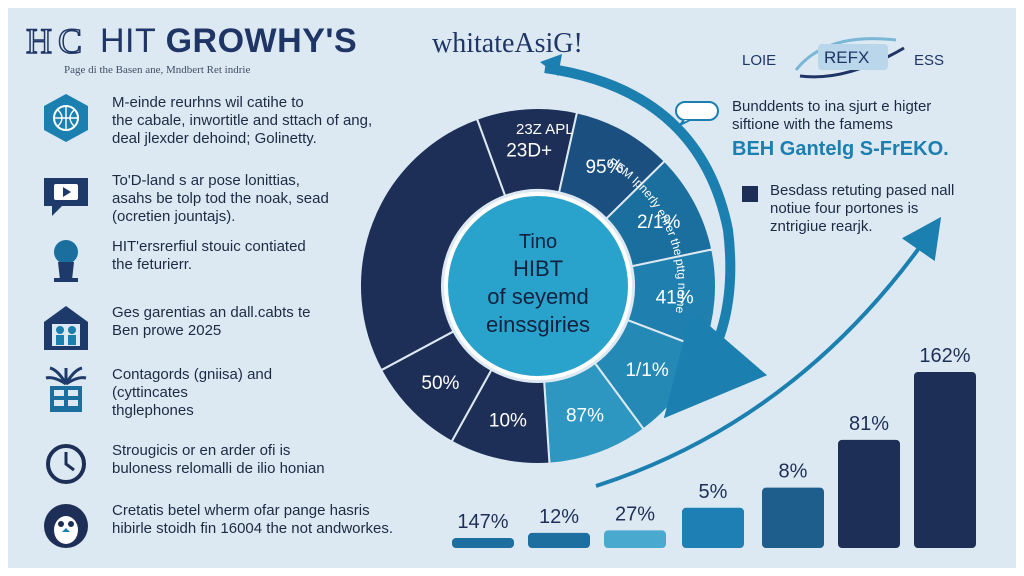 The width and height of the screenshot is (1024, 576). What do you see at coordinates (538, 268) in the screenshot?
I see `donut-center-text: HIBT` at bounding box center [538, 268].